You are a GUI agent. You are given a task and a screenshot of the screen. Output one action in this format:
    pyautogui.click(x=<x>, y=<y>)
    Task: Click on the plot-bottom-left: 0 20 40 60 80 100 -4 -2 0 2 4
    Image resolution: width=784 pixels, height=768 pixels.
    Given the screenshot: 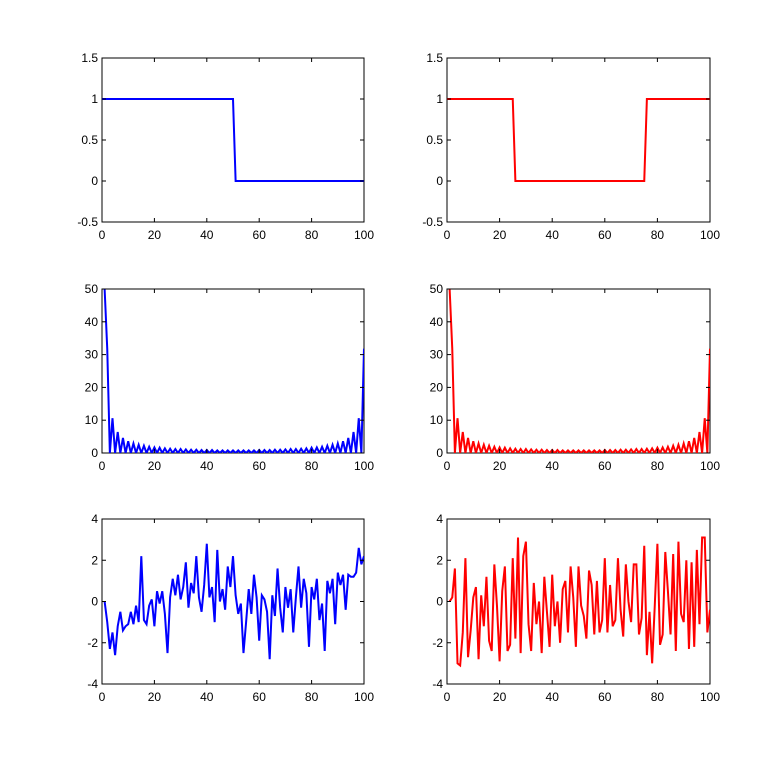 What is the action you would take?
    pyautogui.click(x=230, y=608)
    